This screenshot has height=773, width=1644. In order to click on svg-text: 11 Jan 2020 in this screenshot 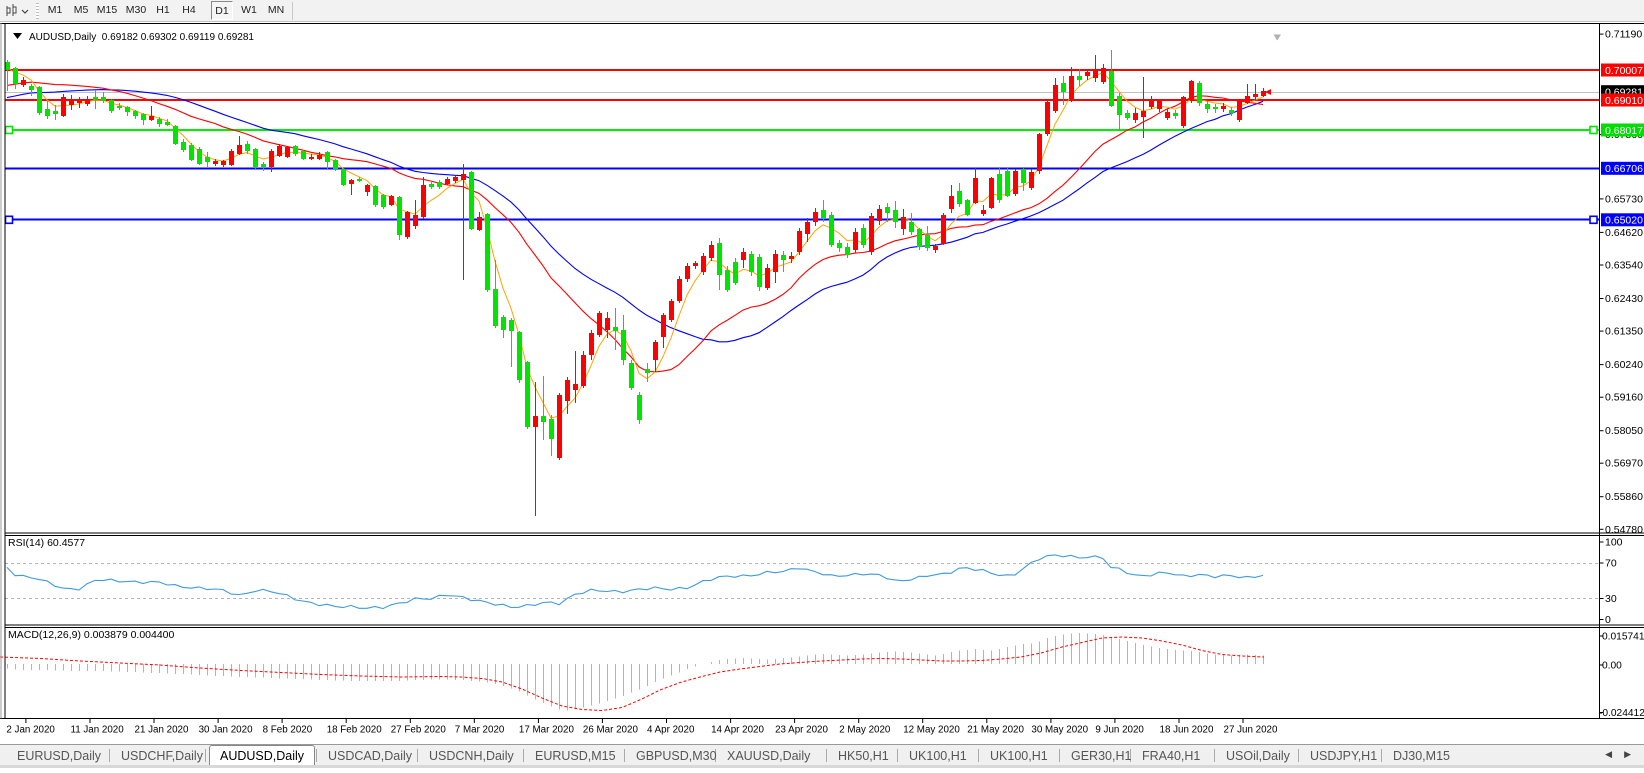, I will do `click(98, 730)`.